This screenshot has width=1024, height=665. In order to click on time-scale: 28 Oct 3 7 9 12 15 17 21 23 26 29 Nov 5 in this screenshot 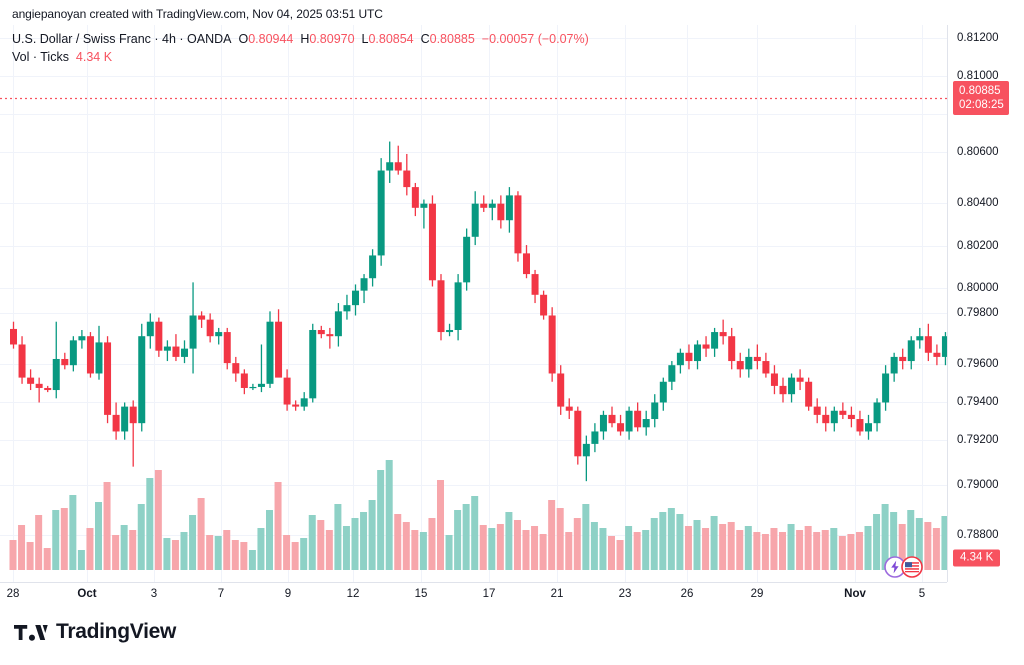, I will do `click(512, 596)`.